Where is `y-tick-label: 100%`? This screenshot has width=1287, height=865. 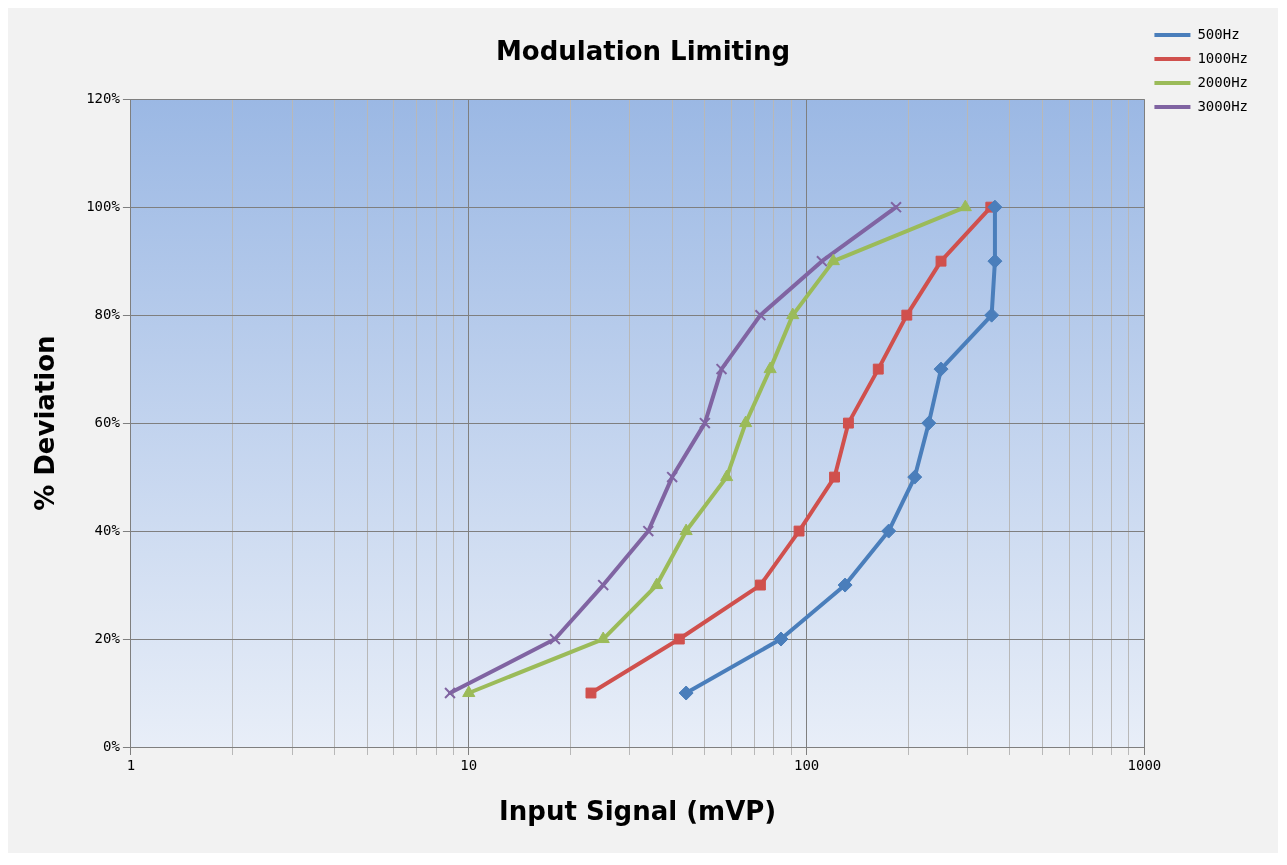 y-tick-label: 100% is located at coordinates (103, 205).